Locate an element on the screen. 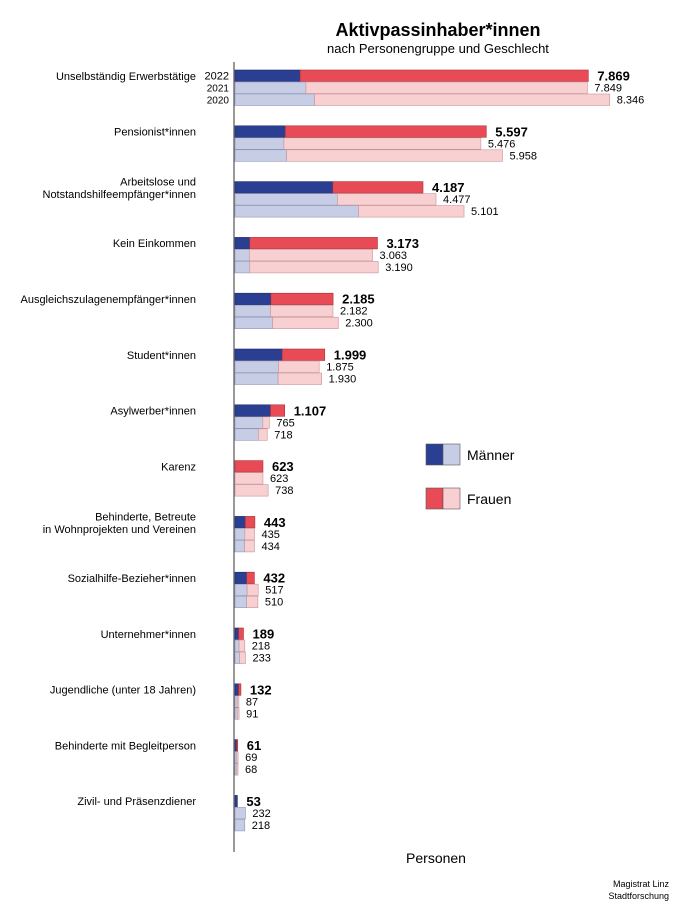 This screenshot has height=909, width=680. data-label: 2.182 is located at coordinates (354, 312).